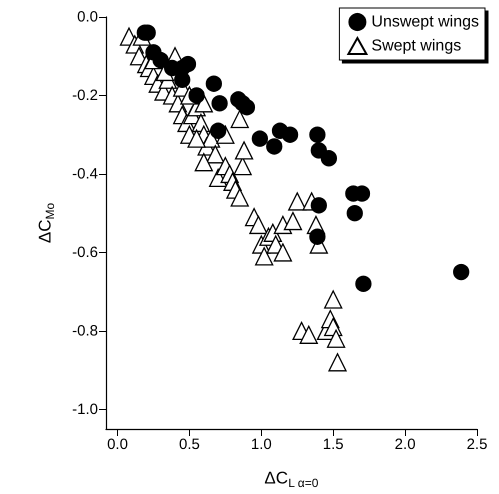 This screenshot has width=499, height=494. I want to click on x-tick-label: 1.5, so click(333, 444).